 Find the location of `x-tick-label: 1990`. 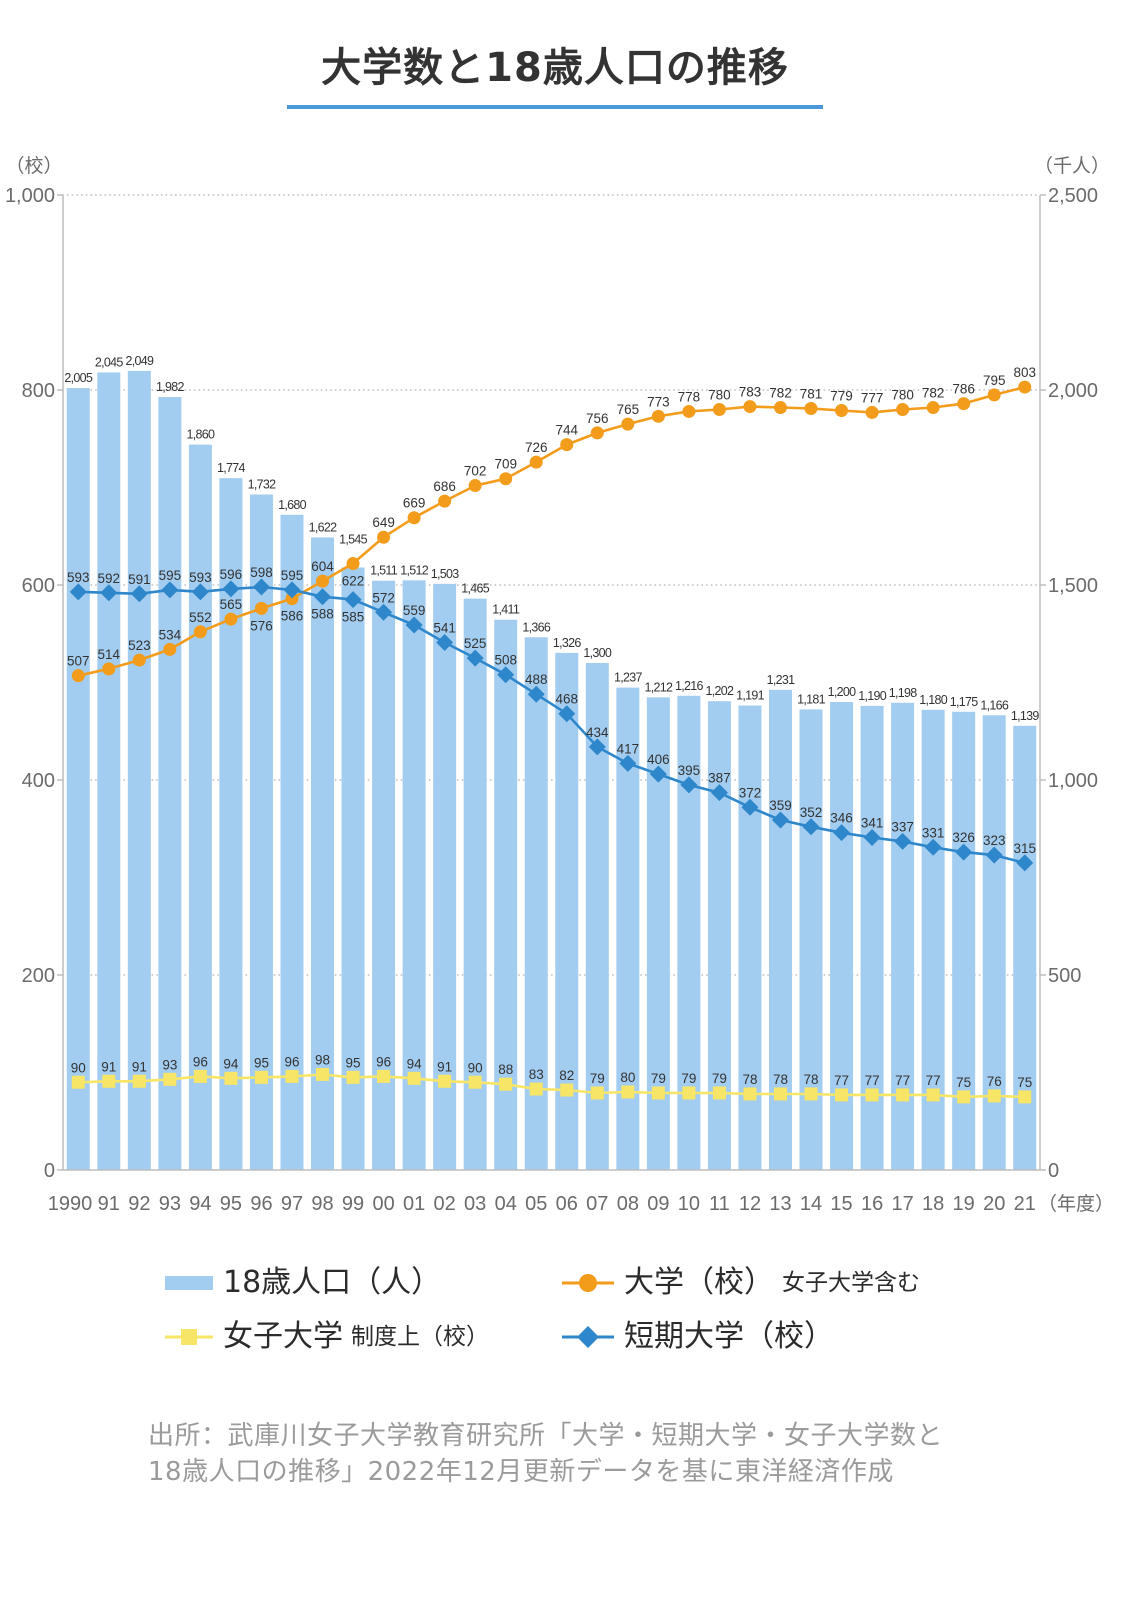

x-tick-label: 1990 is located at coordinates (70, 1204).